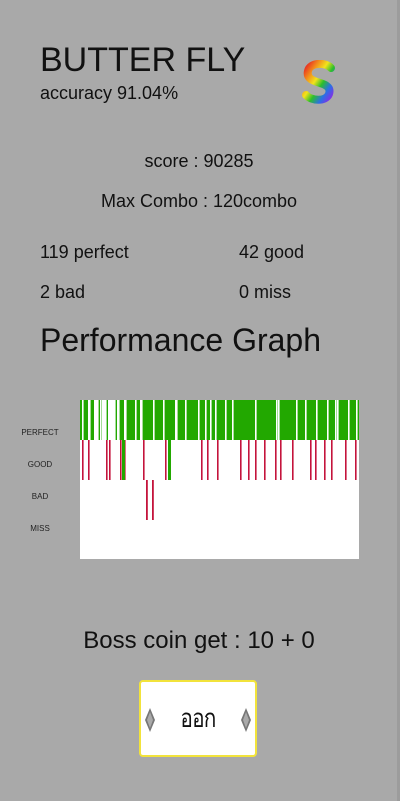  Describe the element at coordinates (181, 340) in the screenshot. I see `performance-graph-title: Performance Graph` at that location.